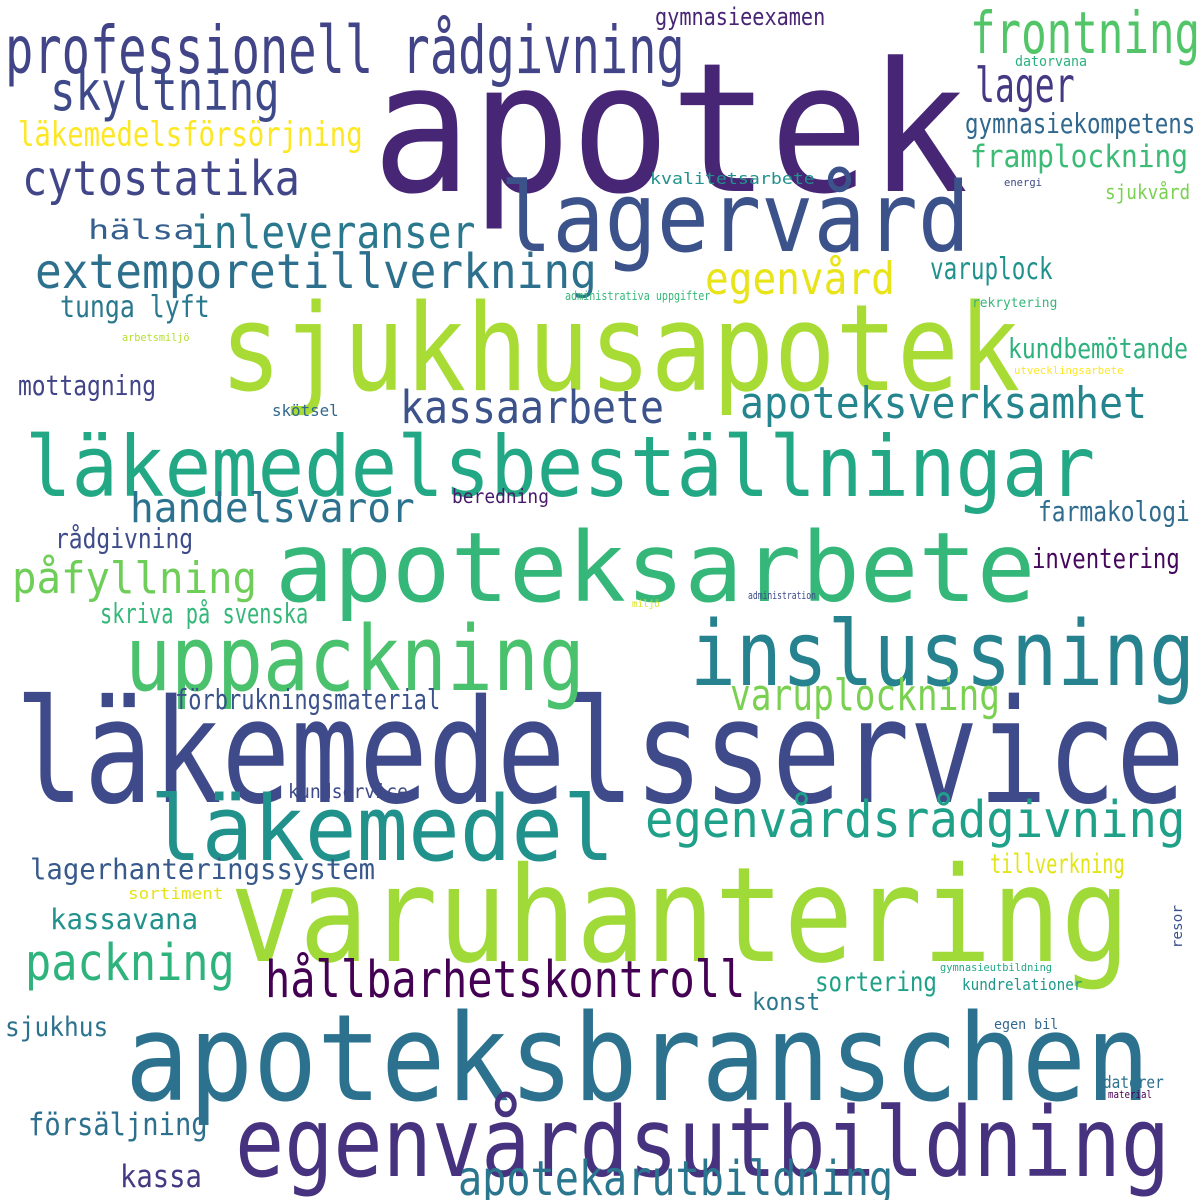  I want to click on word-datorvana: datorvana, so click(1051, 62).